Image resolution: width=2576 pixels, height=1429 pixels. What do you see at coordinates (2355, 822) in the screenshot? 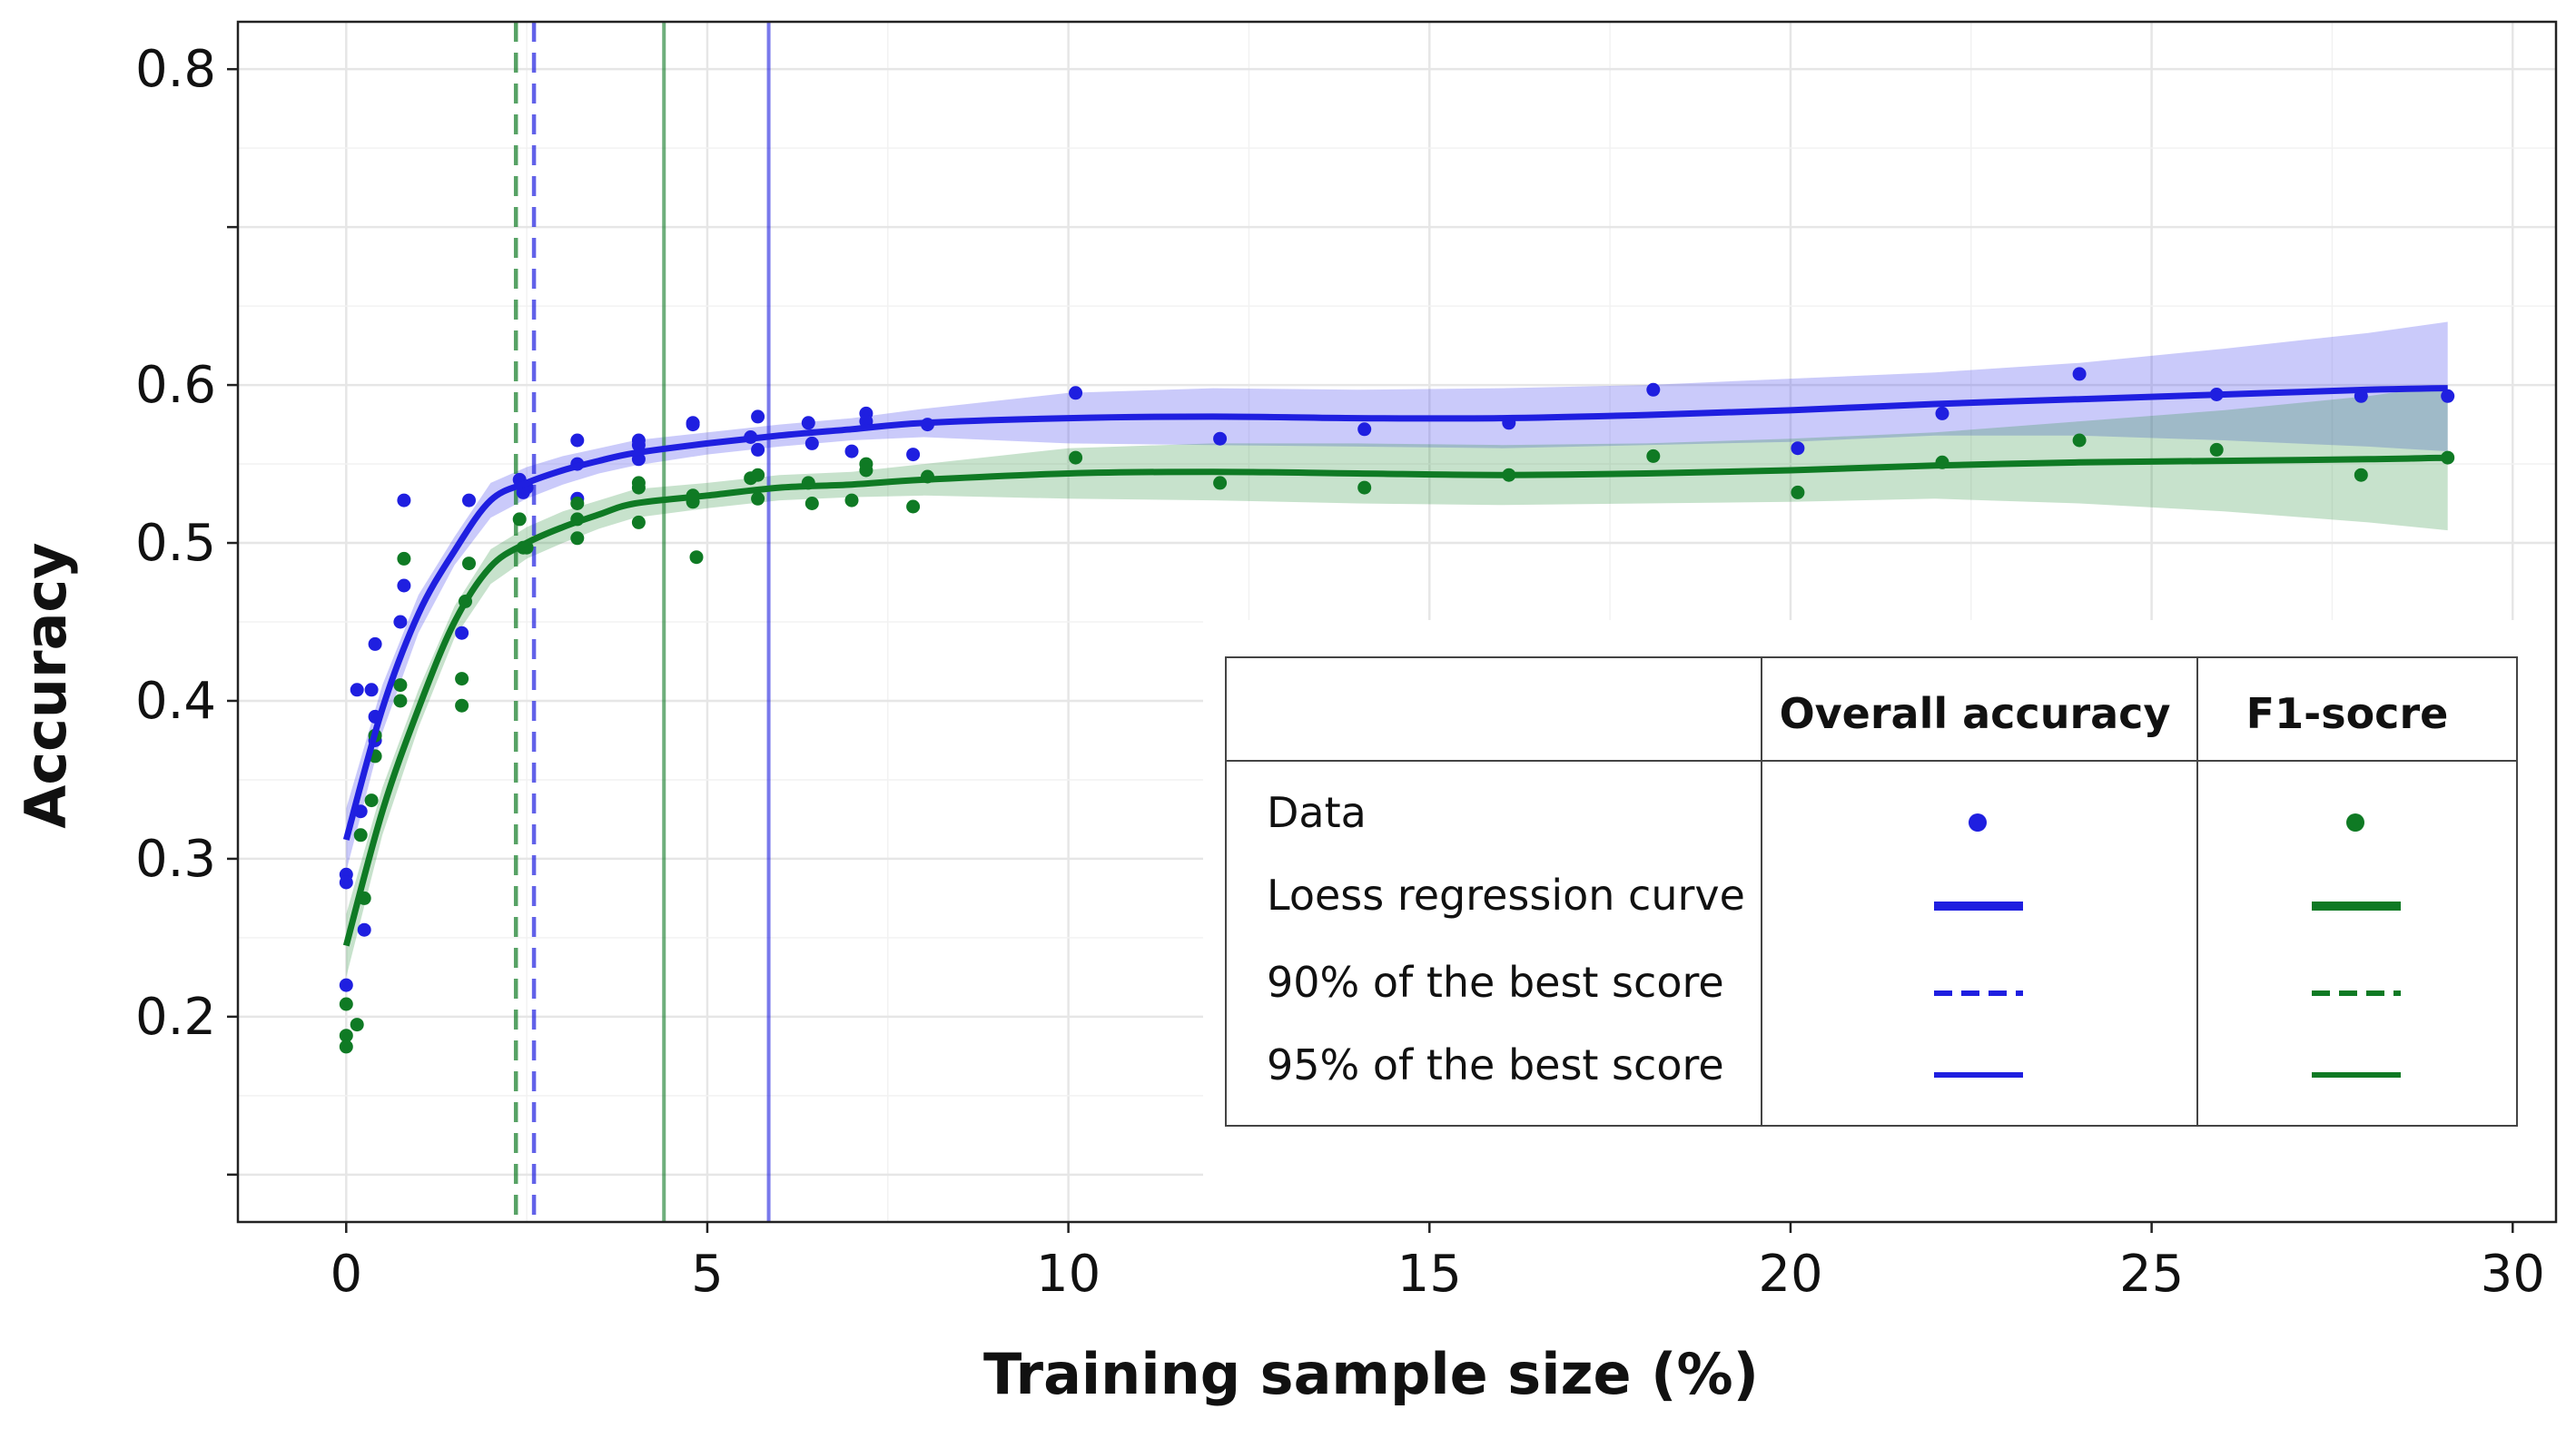
I see `legend-f1-data-dot` at bounding box center [2355, 822].